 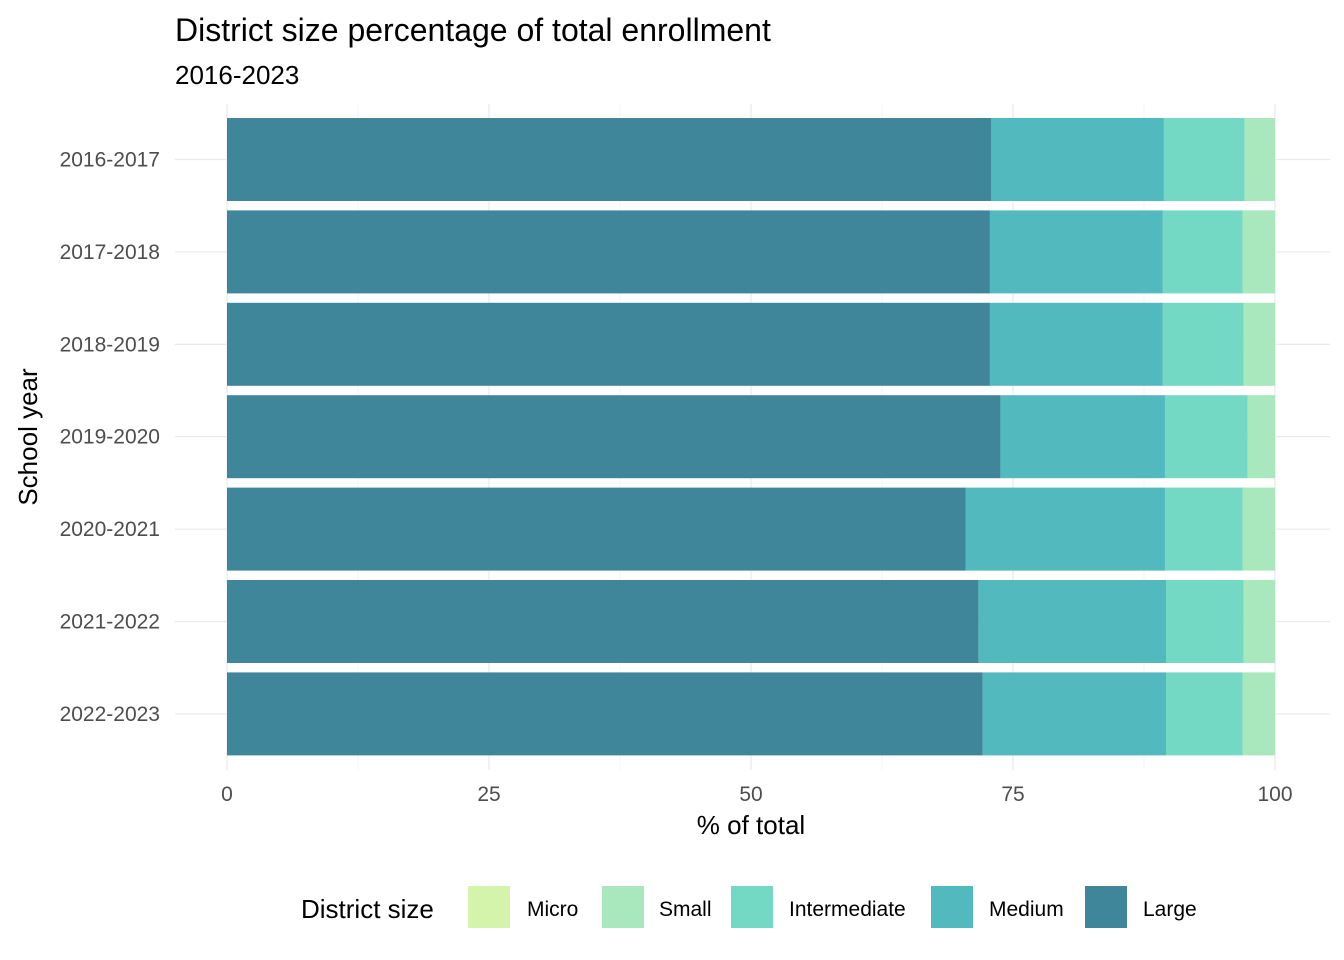 What do you see at coordinates (227, 794) in the screenshot?
I see `x-tick-label: 0` at bounding box center [227, 794].